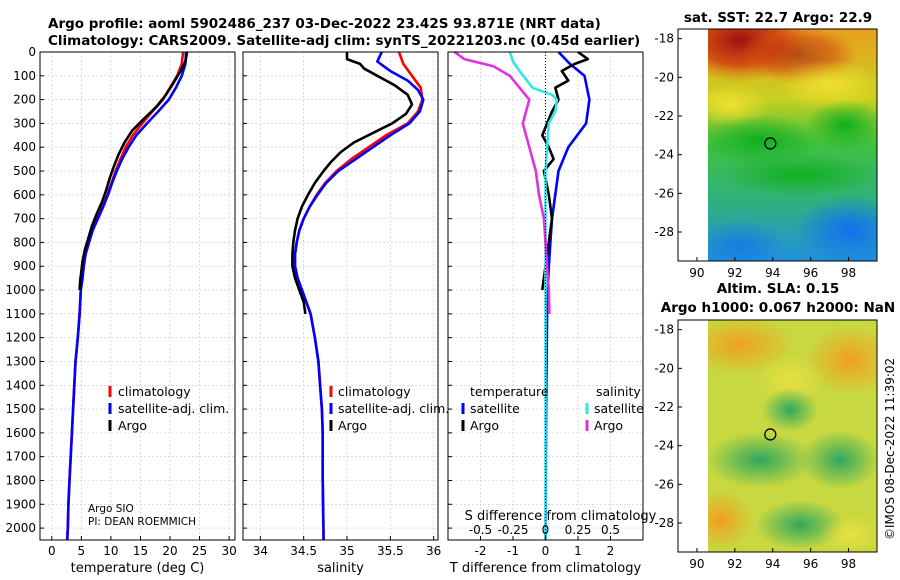 The image size is (900, 580). Describe the element at coordinates (20, 528) in the screenshot. I see `y-tick-label: 2000` at that location.